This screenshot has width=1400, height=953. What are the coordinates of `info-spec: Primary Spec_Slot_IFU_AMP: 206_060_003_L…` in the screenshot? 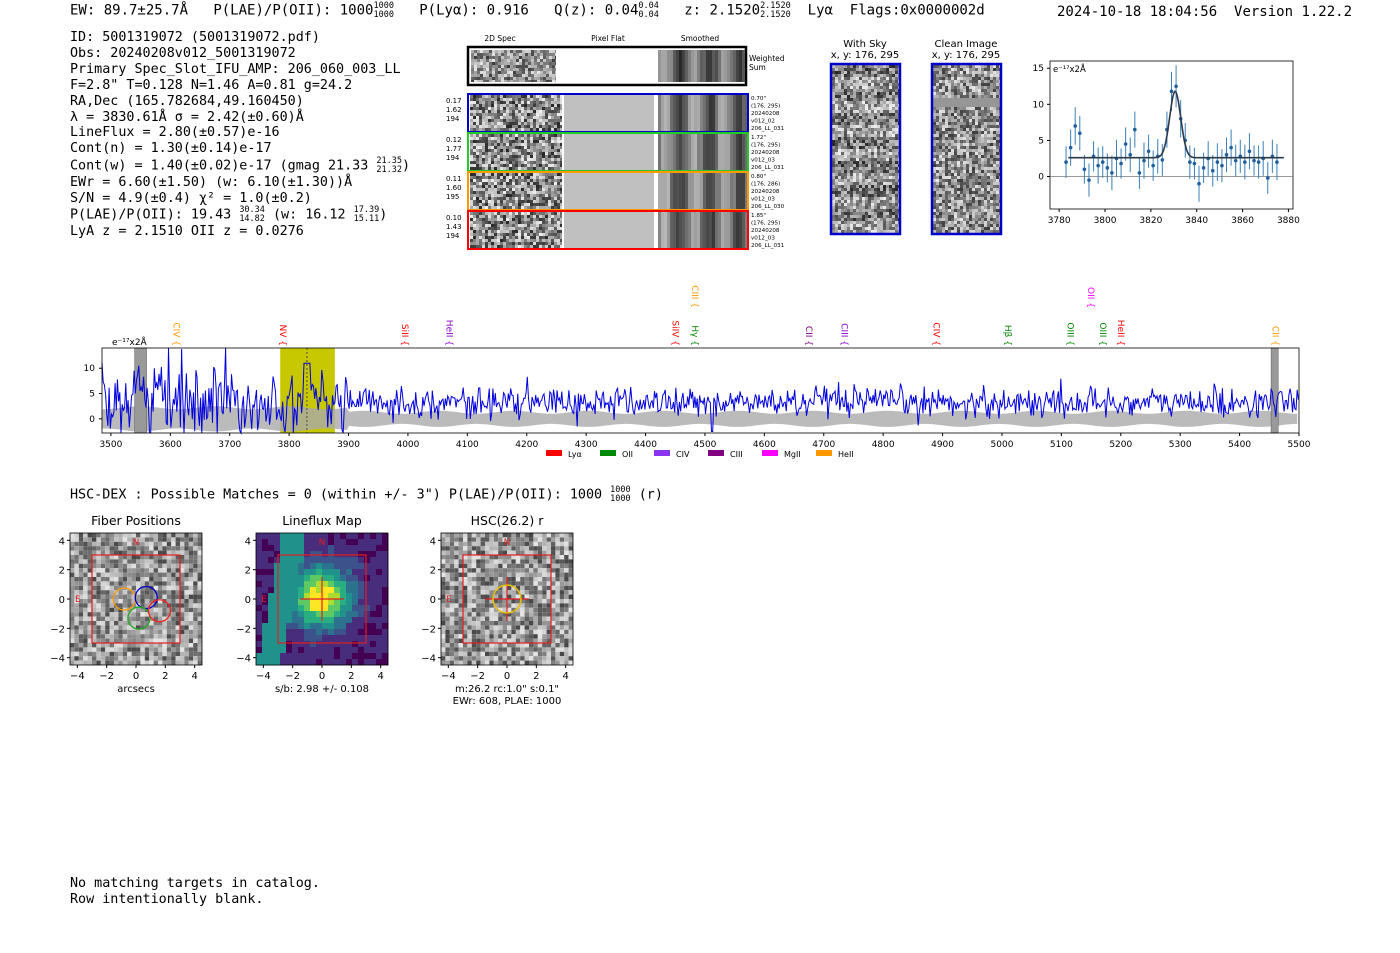 It's located at (235, 69).